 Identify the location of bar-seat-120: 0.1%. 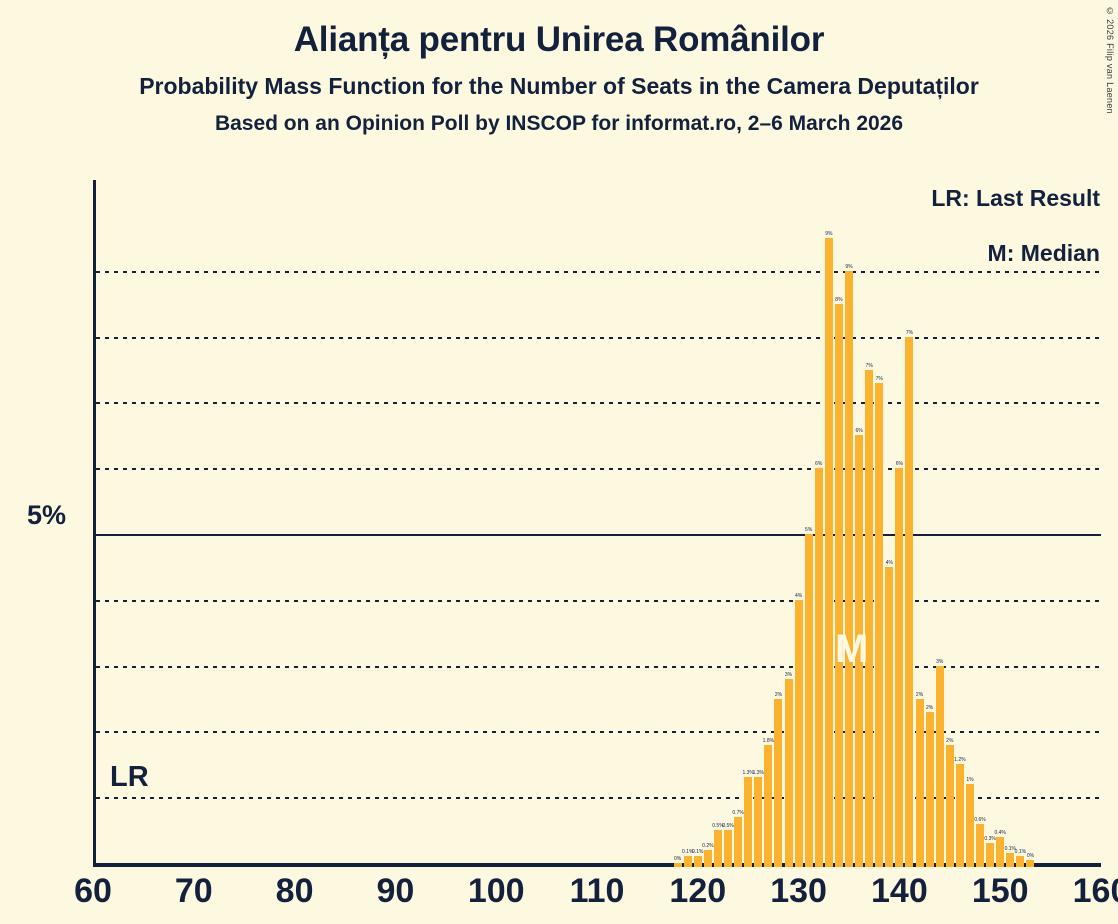
(698, 858).